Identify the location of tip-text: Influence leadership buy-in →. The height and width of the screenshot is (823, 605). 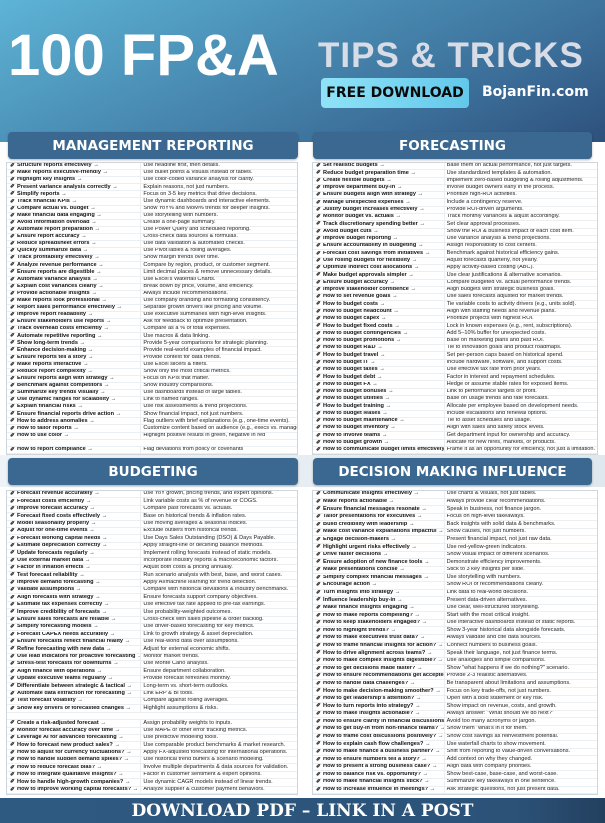
(363, 600).